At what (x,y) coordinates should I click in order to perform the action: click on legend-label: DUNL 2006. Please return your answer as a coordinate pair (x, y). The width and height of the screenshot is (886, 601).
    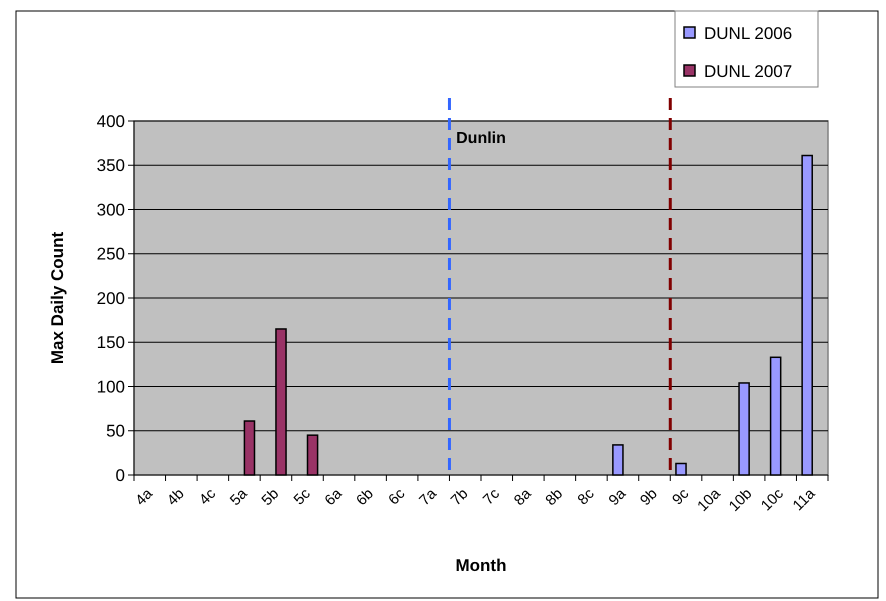
    Looking at the image, I should click on (748, 33).